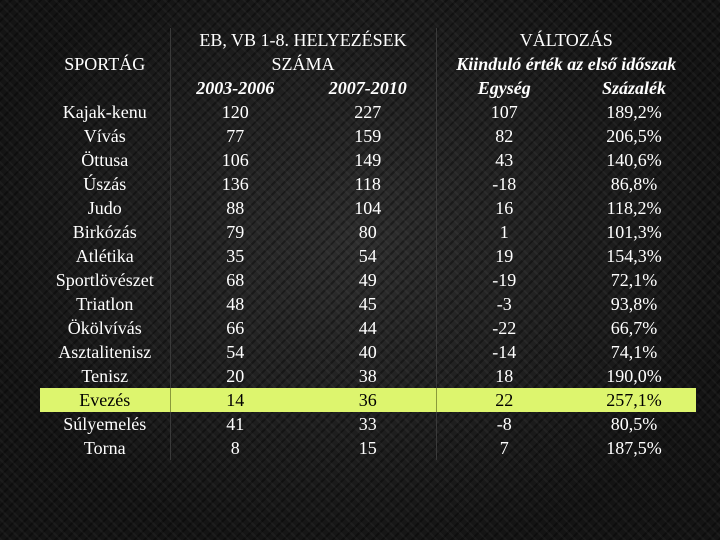 This screenshot has height=540, width=720. I want to click on sport-name: Súlyemelés, so click(105, 424).